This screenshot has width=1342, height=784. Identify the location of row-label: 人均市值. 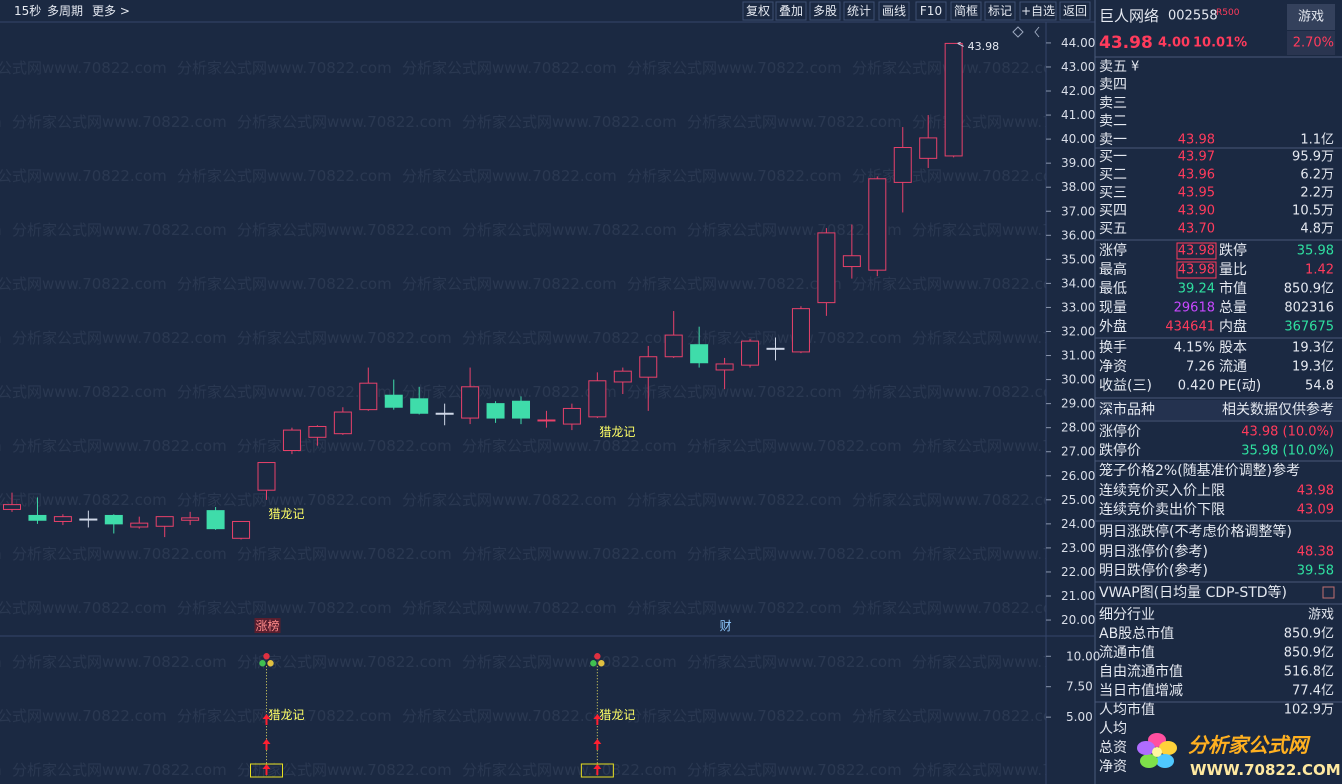
(1127, 709).